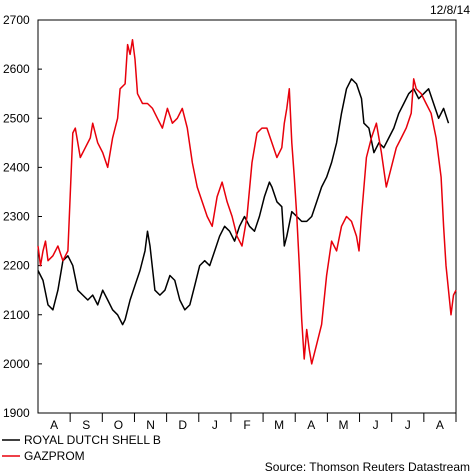  I want to click on y-tick-label: 2100, so click(16, 315).